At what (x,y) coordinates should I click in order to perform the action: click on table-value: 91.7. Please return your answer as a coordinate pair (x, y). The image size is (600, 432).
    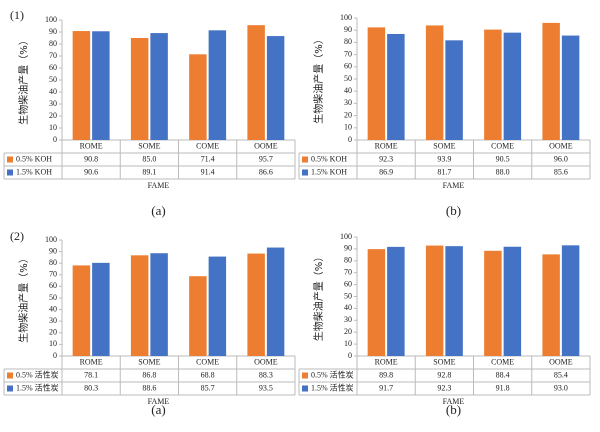
    Looking at the image, I should click on (386, 387).